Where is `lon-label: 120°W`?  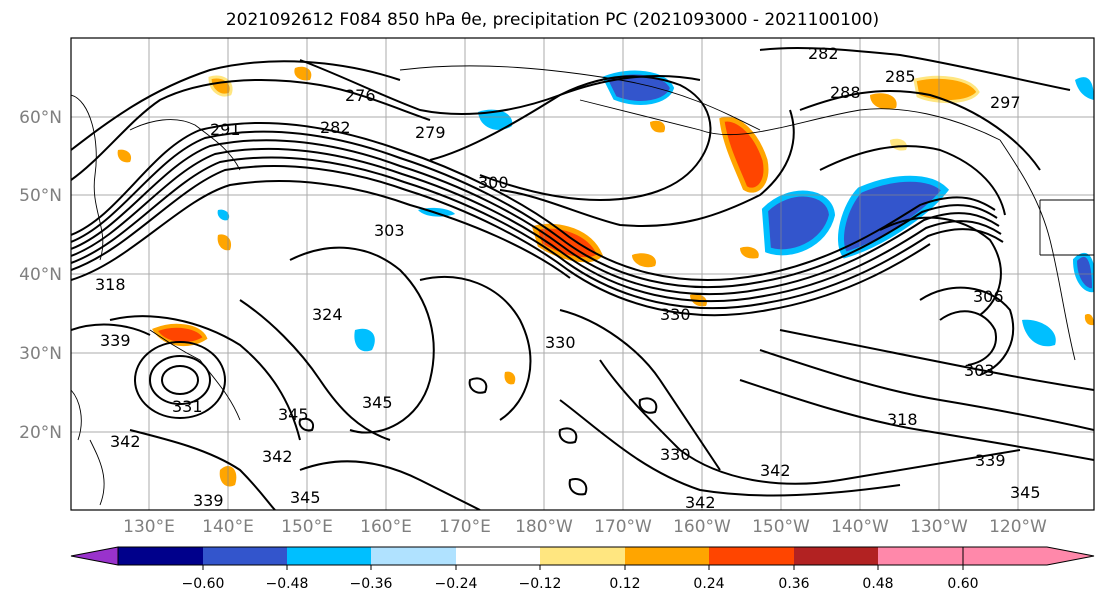 lon-label: 120°W is located at coordinates (1018, 527).